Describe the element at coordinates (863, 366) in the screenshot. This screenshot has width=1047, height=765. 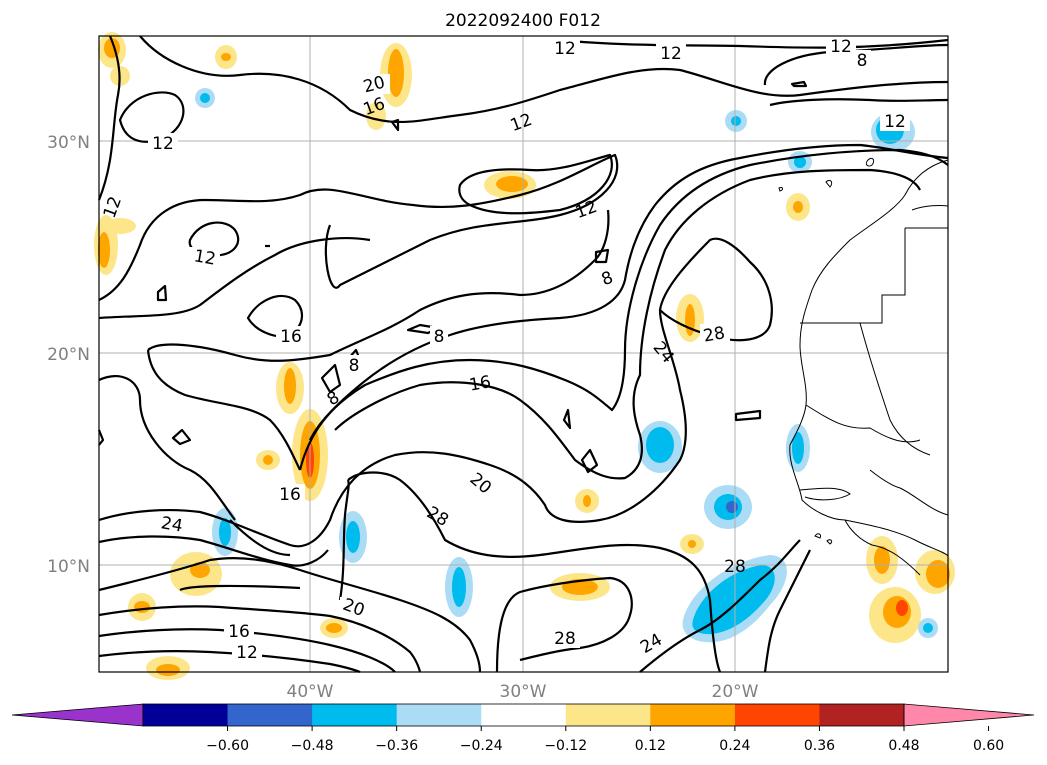
I see `coastlines` at that location.